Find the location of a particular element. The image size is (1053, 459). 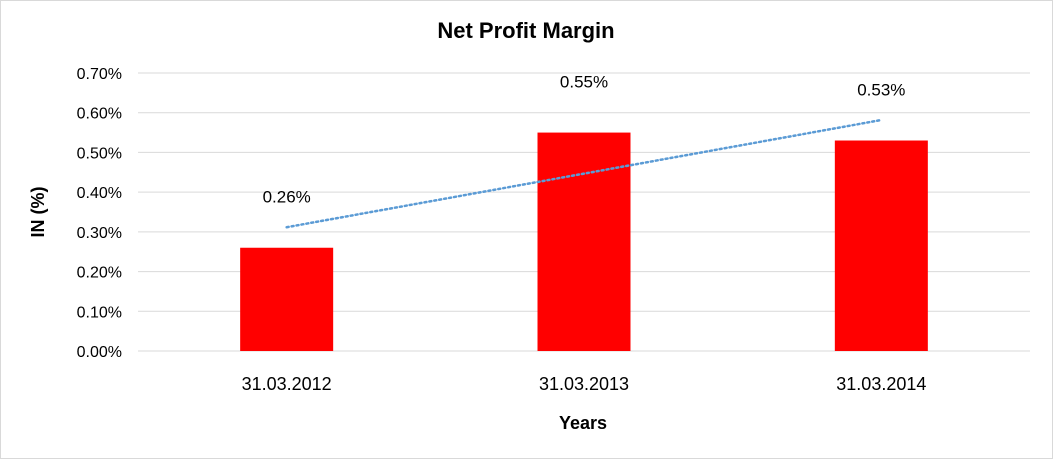

x-axis-tick-labels: 31.03.2012 31.03.2013 31.03.2014 is located at coordinates (584, 384).